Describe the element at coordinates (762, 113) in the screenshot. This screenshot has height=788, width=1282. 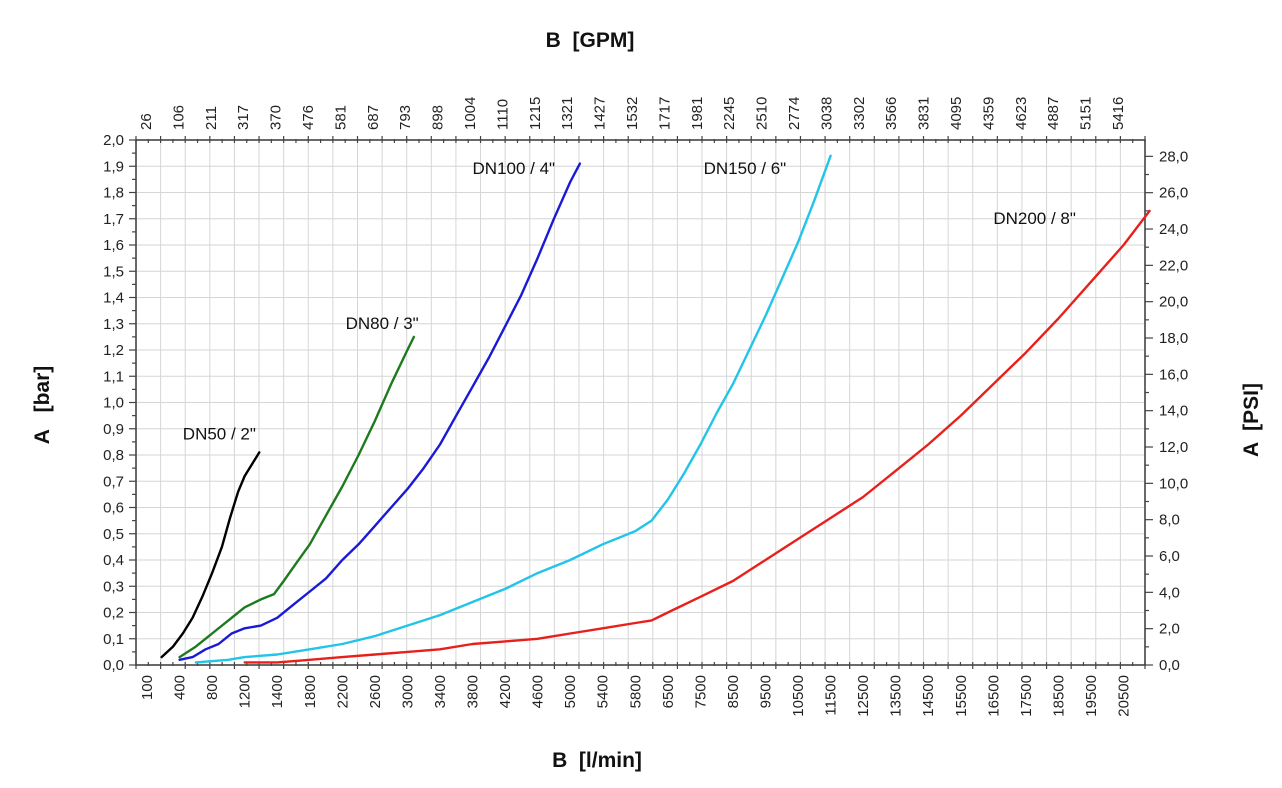
I see `x-top-tick-label: 2510` at that location.